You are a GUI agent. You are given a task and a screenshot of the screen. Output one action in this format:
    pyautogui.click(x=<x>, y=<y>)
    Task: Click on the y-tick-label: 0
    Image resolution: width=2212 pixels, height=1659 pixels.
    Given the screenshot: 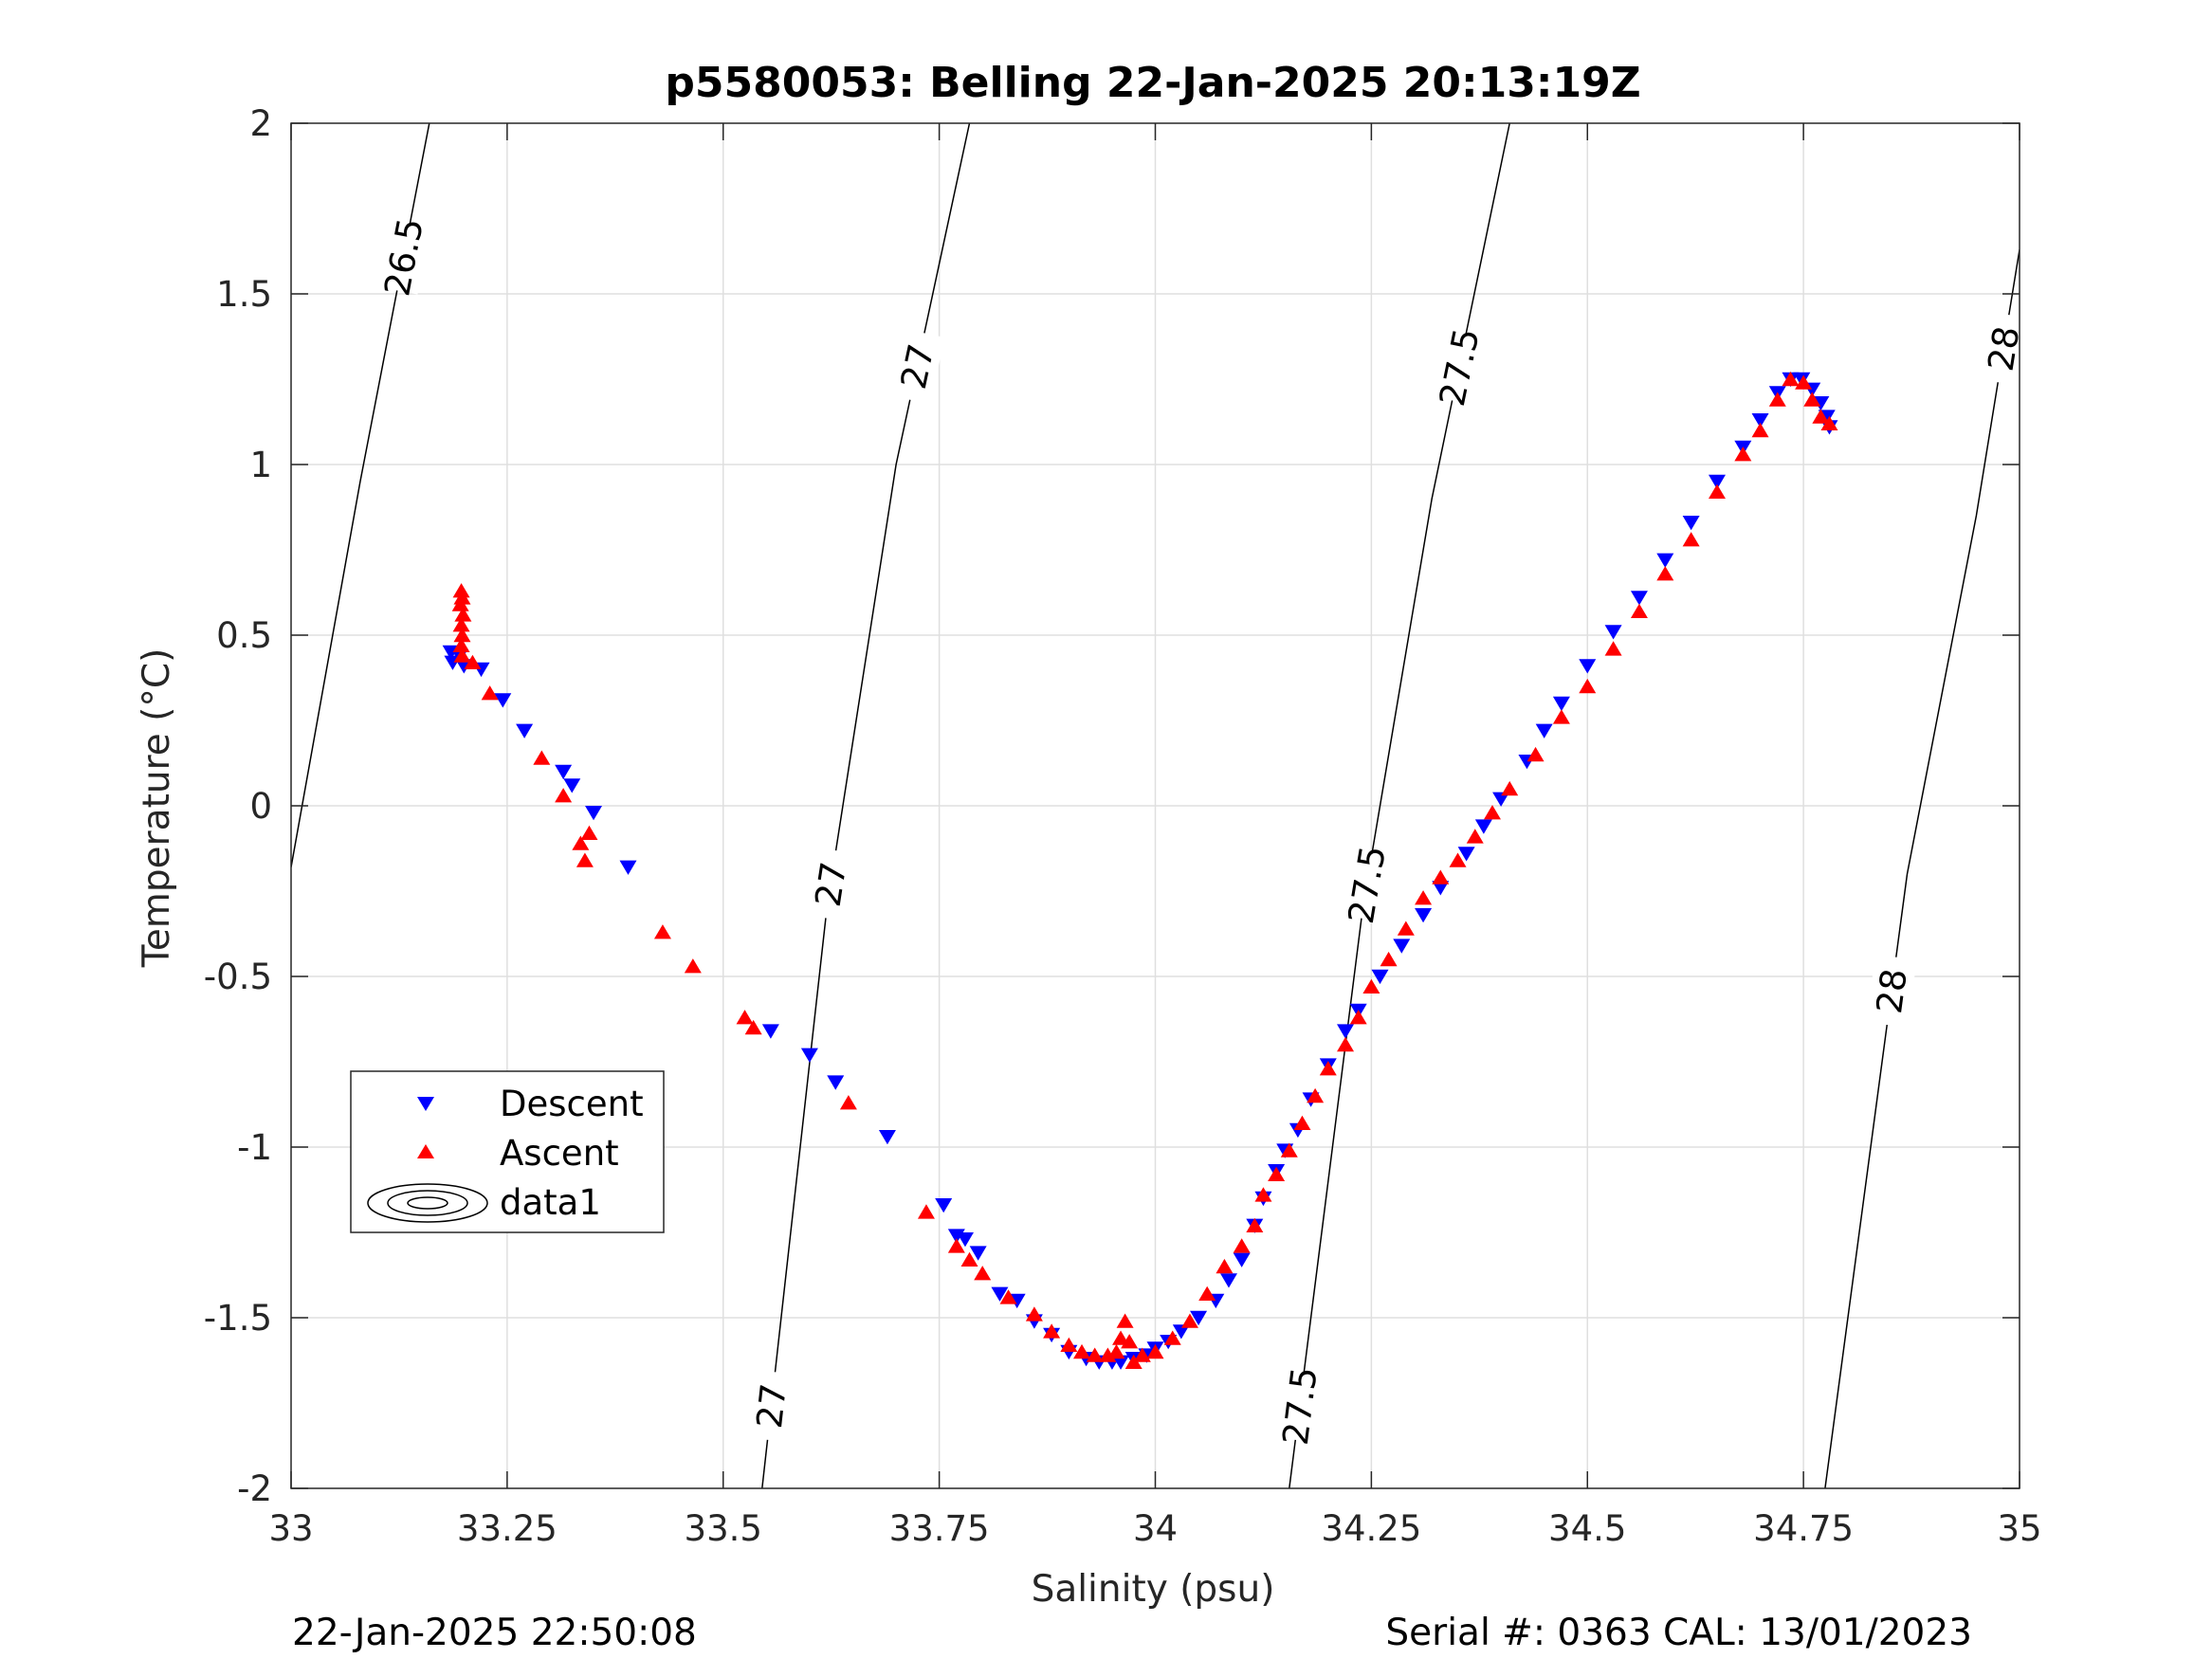 What is the action you would take?
    pyautogui.click(x=260, y=806)
    